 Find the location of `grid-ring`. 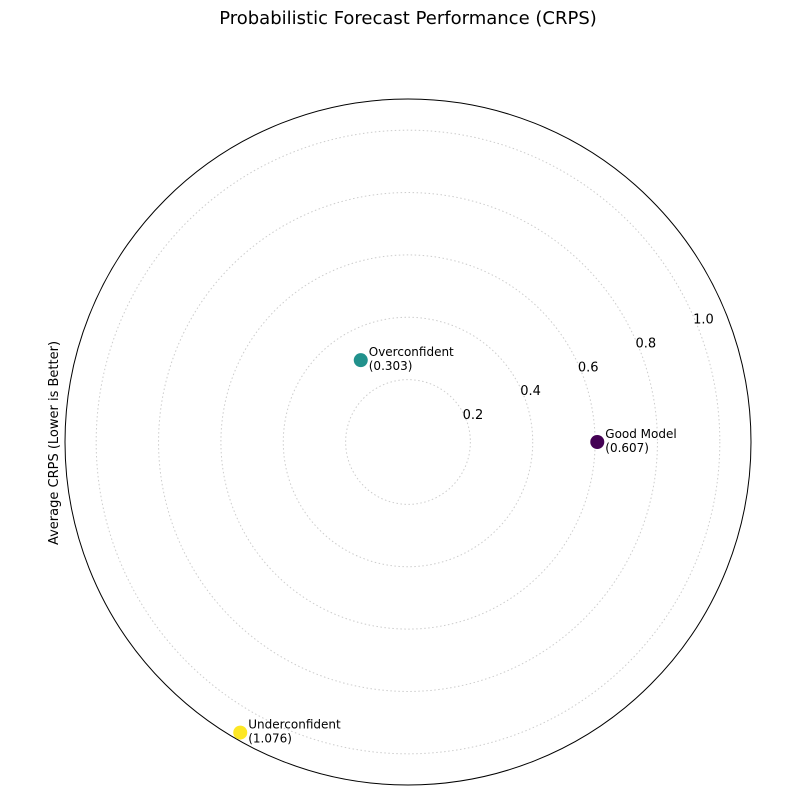

grid-ring is located at coordinates (408, 442).